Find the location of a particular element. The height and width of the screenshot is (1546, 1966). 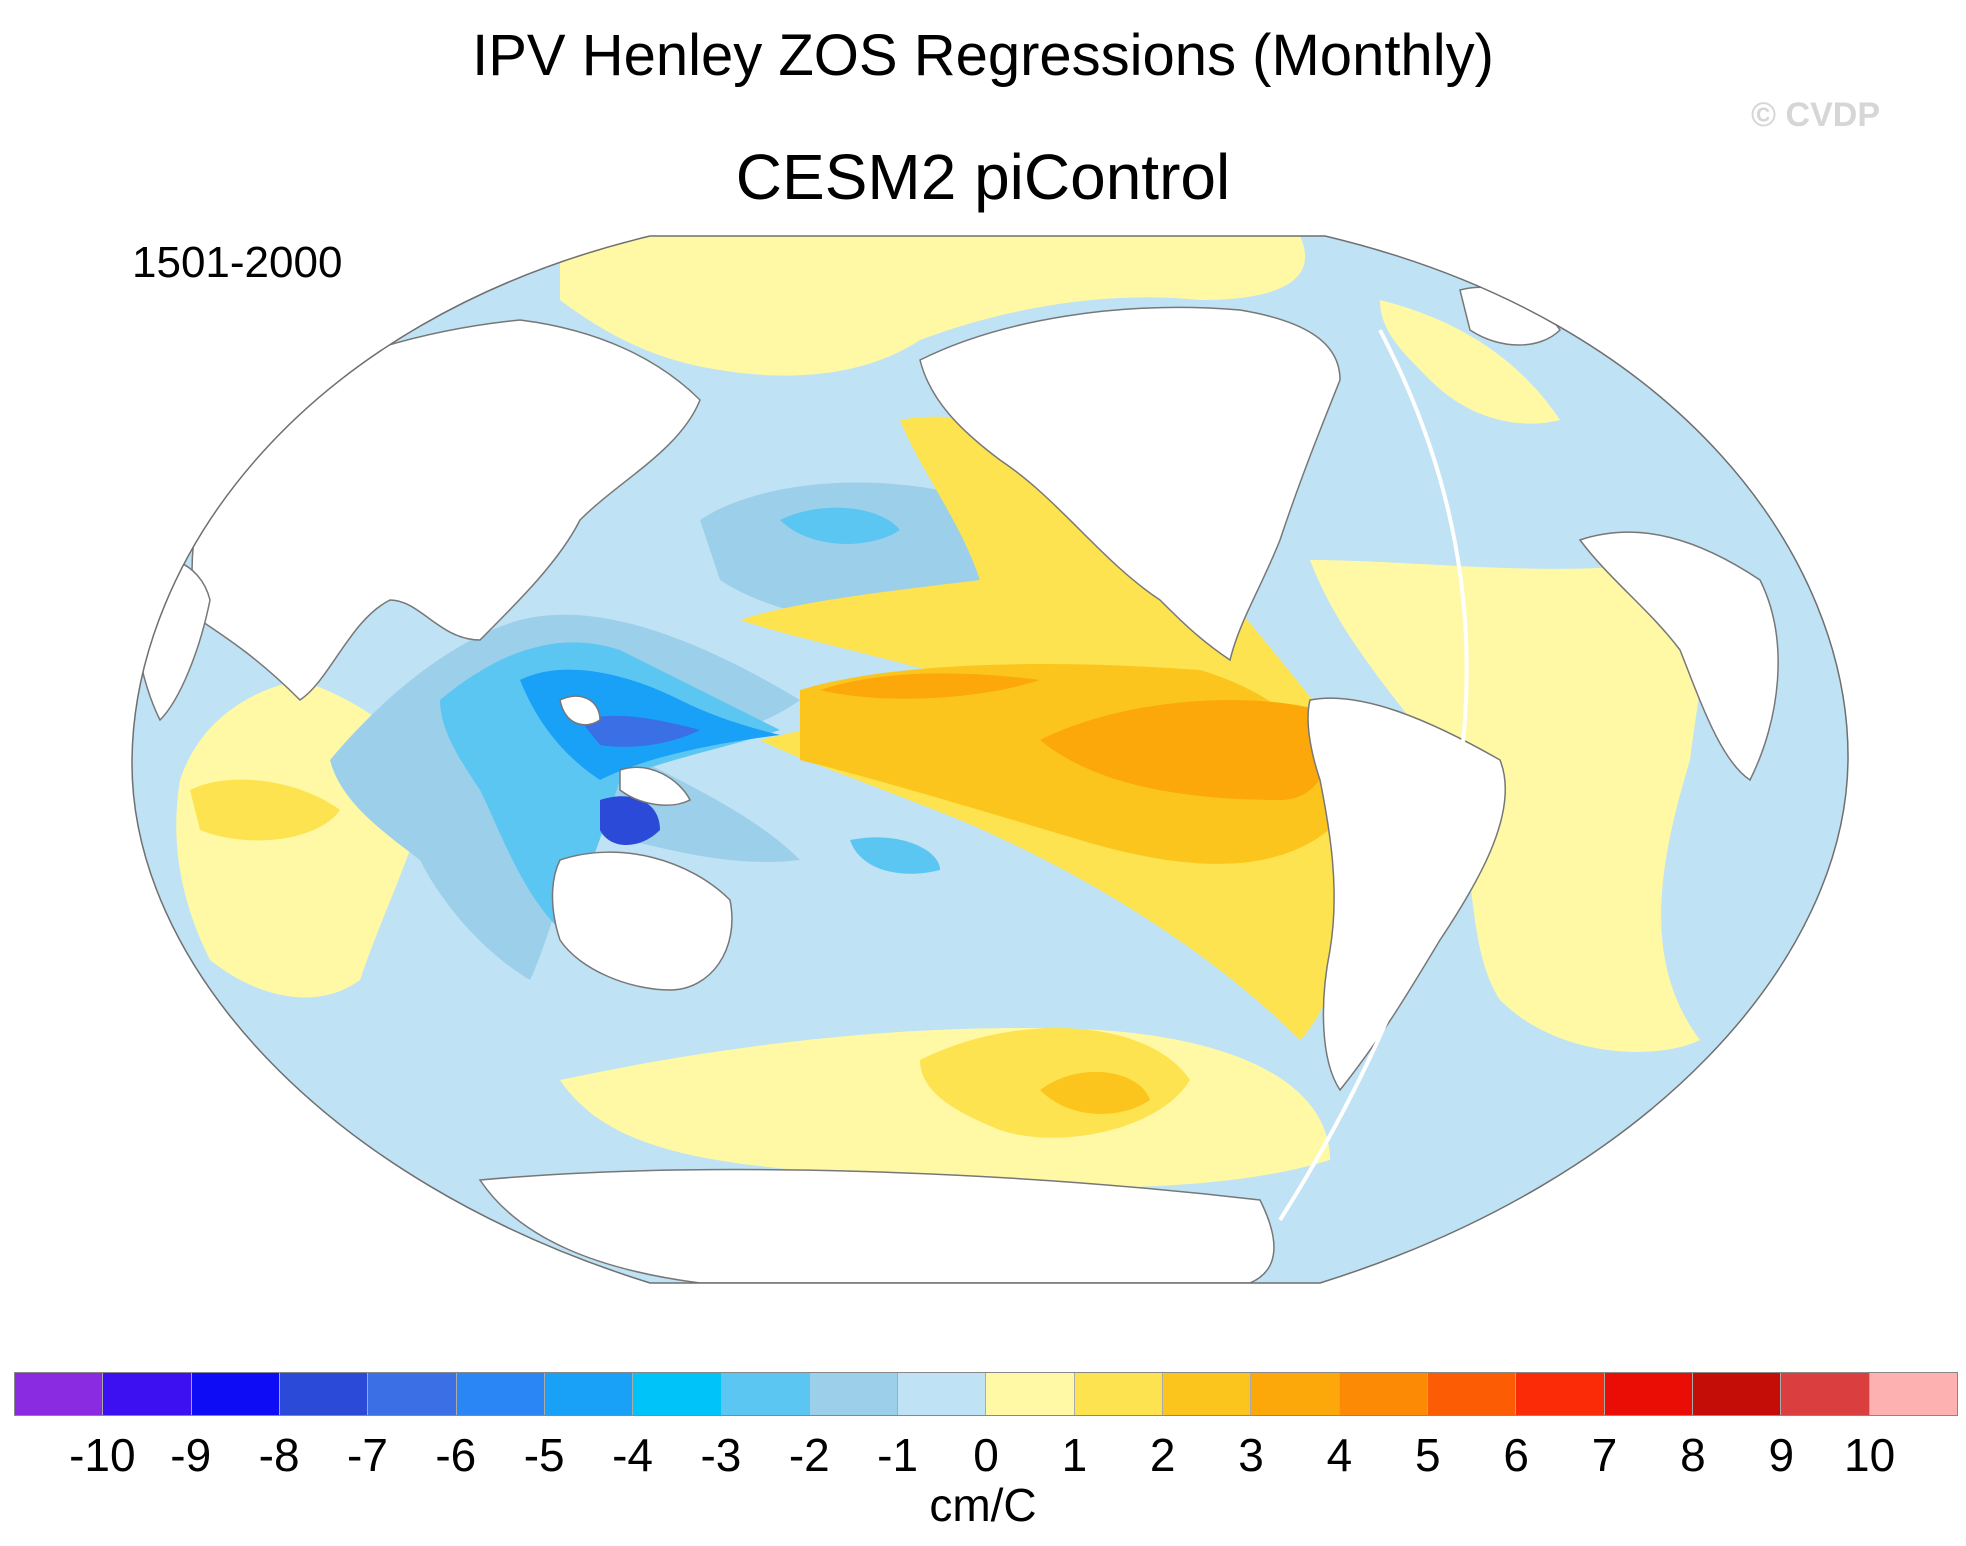

period-label: 1501-2000 is located at coordinates (237, 262).